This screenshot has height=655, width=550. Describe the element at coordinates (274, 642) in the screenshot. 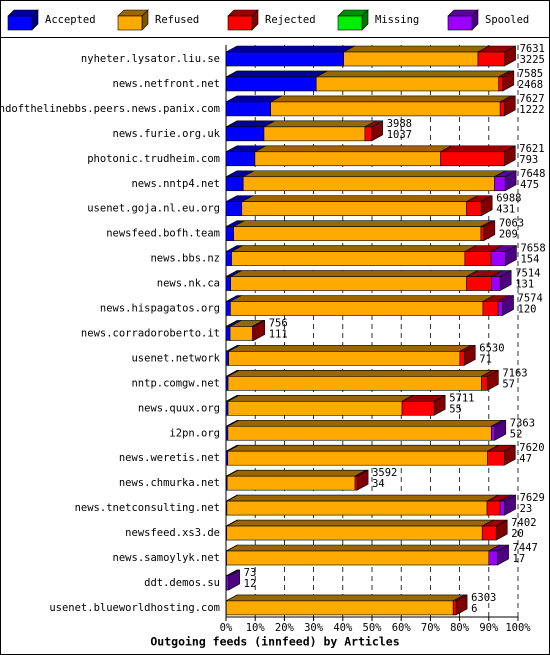

I see `x-axis-title: Outgoing feeds (innfeed) by Articles` at that location.